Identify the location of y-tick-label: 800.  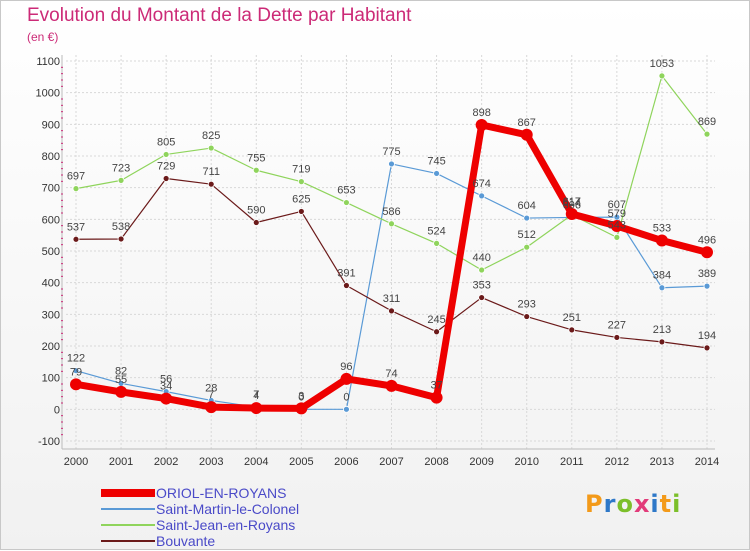
(51, 157).